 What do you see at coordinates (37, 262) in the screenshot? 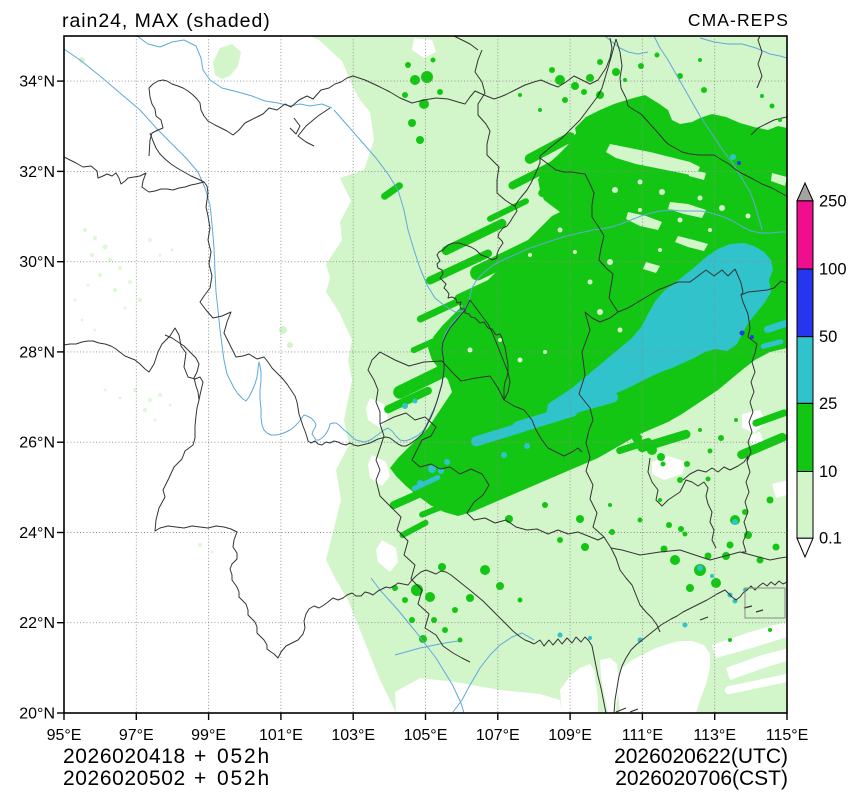
I see `svg-text: 30°N` at bounding box center [37, 262].